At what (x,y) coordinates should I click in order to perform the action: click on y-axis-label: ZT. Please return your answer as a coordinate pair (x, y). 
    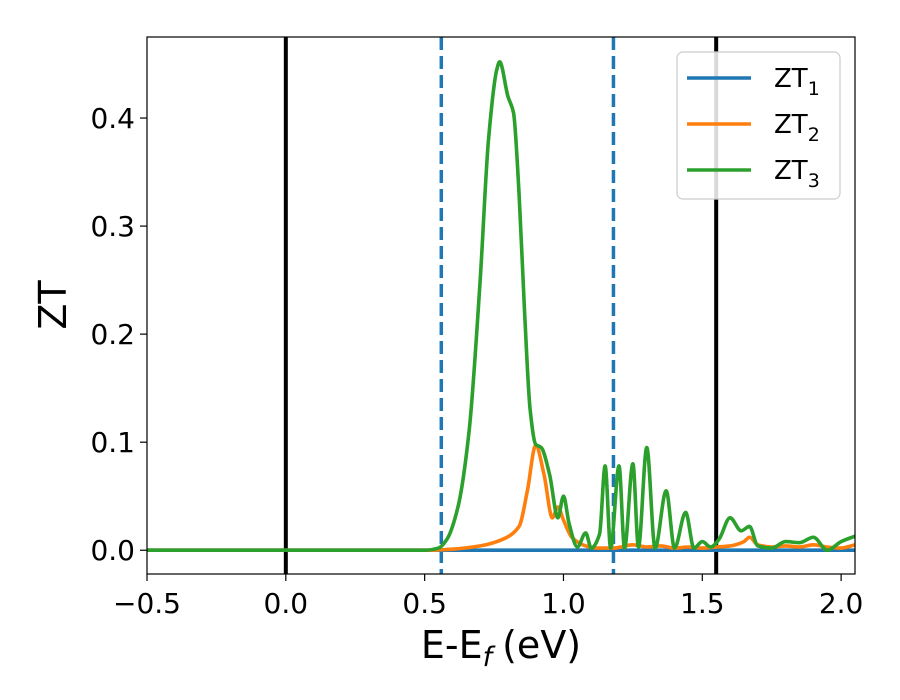
    Looking at the image, I should click on (53, 305).